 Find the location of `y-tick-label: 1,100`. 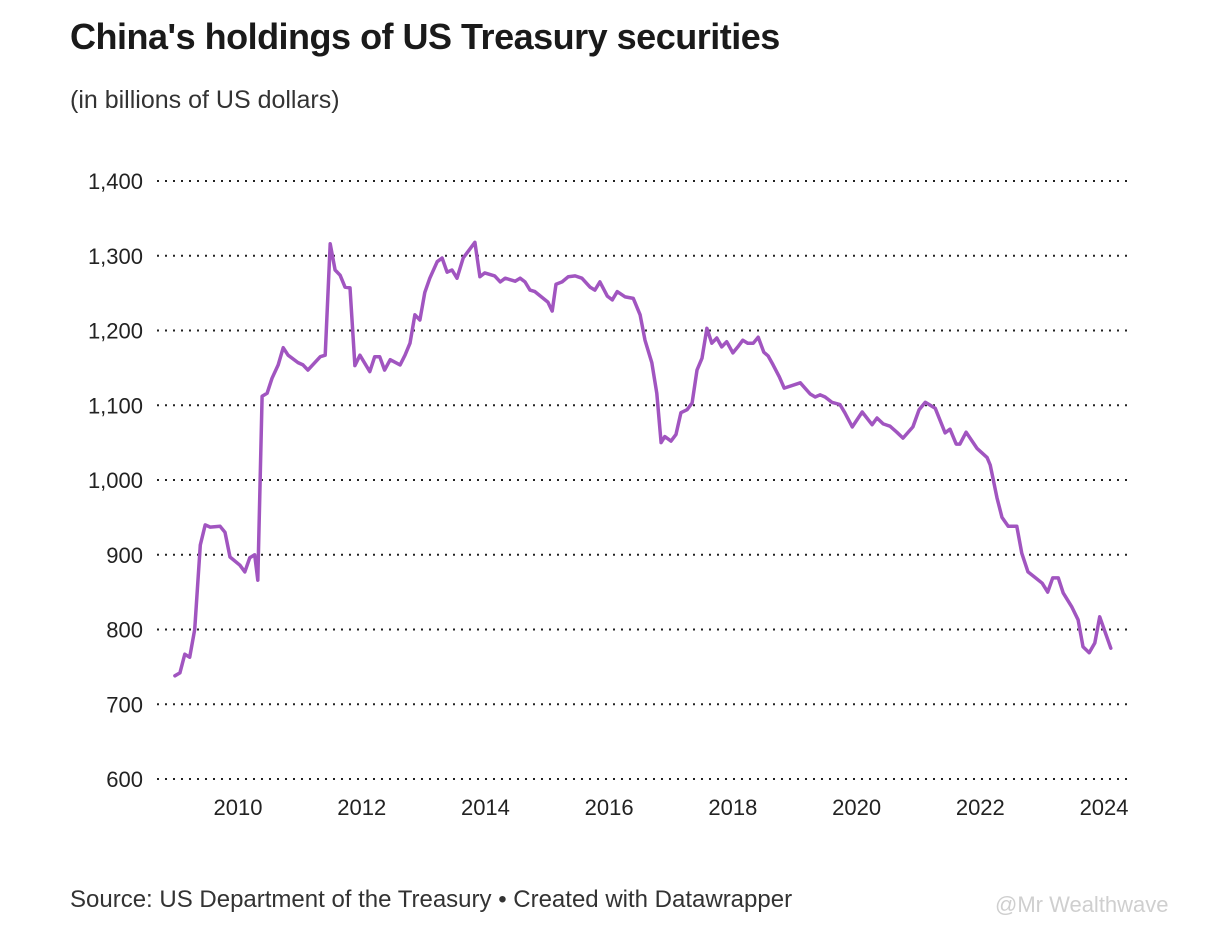

y-tick-label: 1,100 is located at coordinates (115, 405).